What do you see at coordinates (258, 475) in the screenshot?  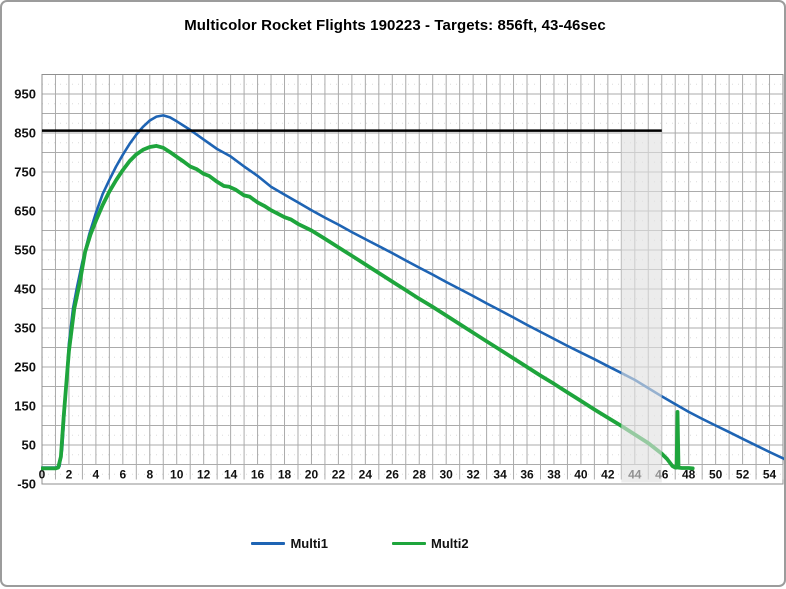 I see `x-tick-label: 16` at bounding box center [258, 475].